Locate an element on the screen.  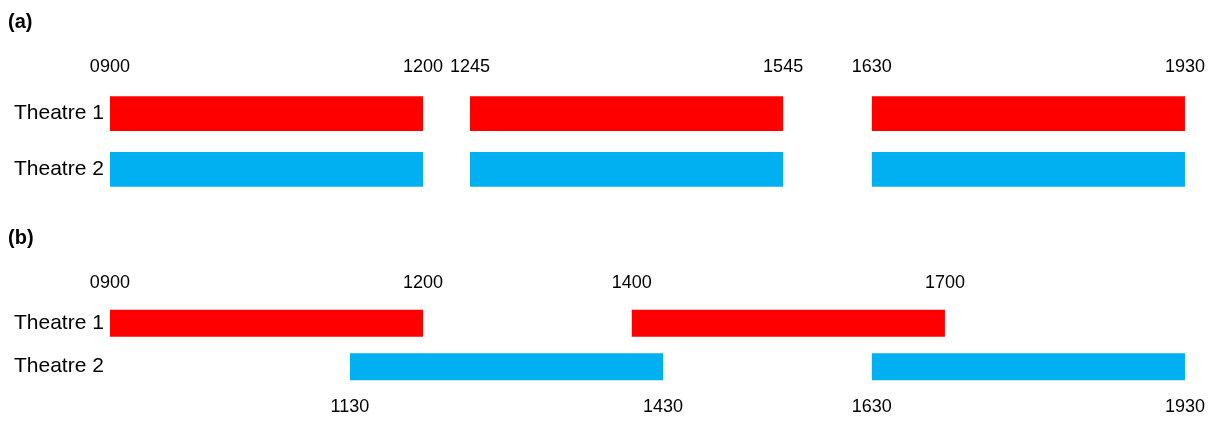
x-tick-label: 1130 is located at coordinates (350, 406).